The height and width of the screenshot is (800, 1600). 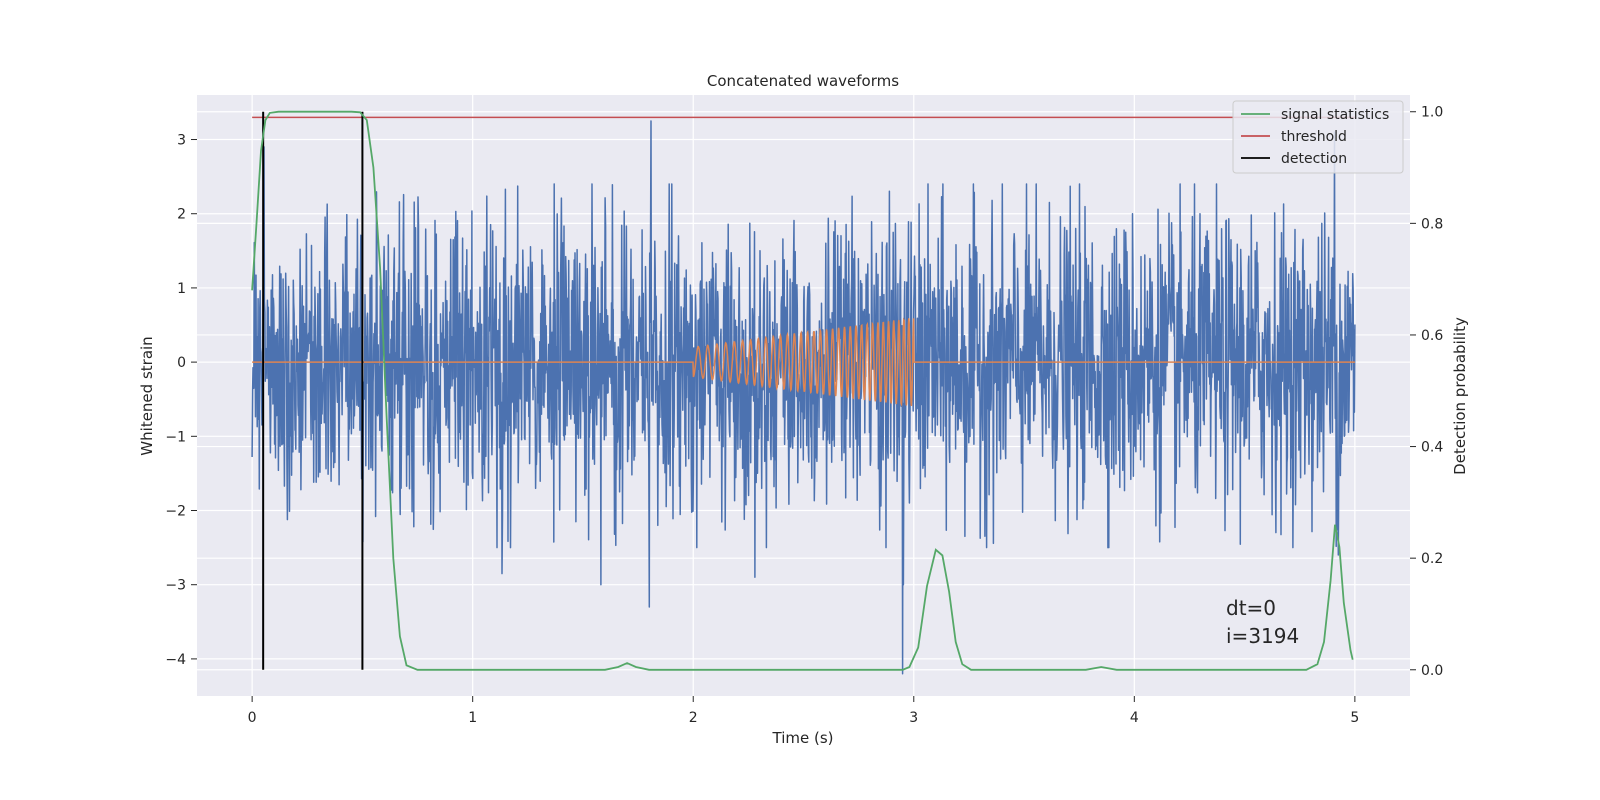 I want to click on x-axis-label: Time (s), so click(x=803, y=738).